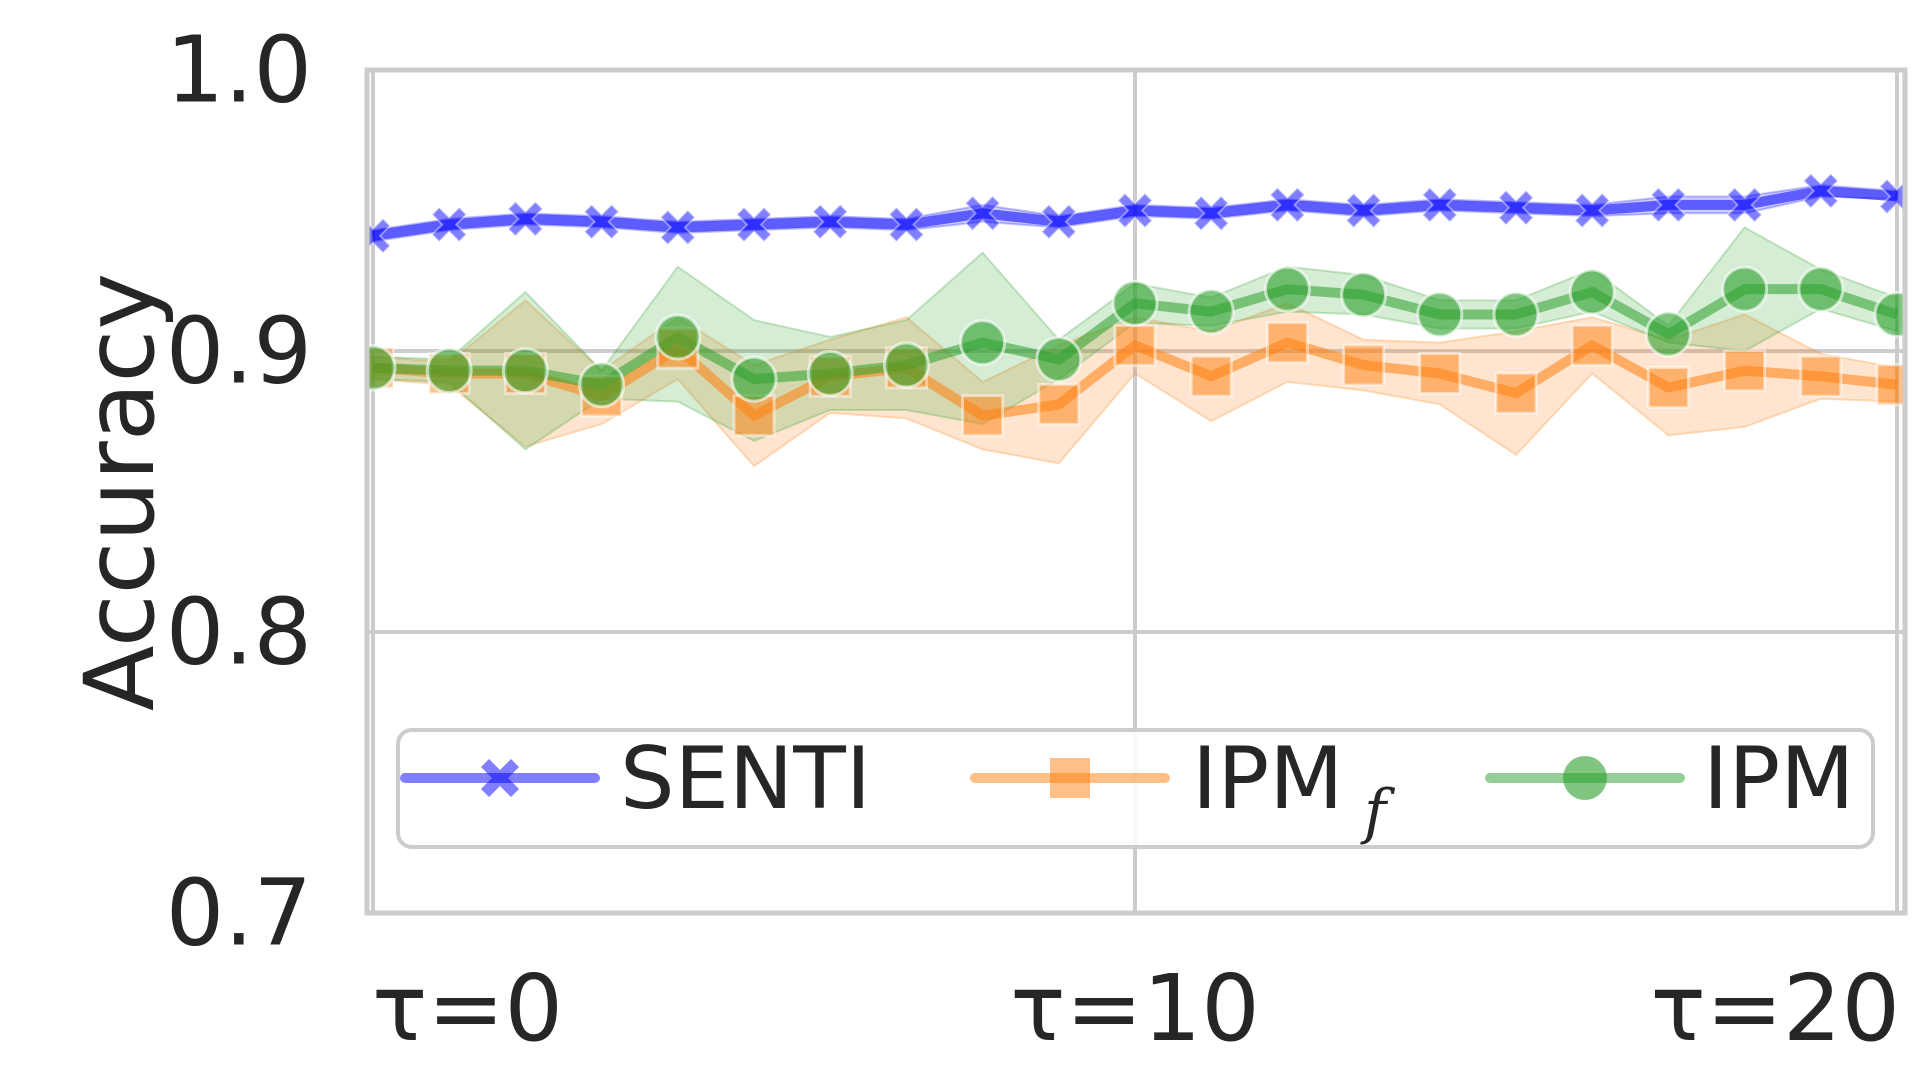 Image resolution: width=1925 pixels, height=1092 pixels. What do you see at coordinates (467, 1008) in the screenshot?
I see `x-tick-label: τ=0` at bounding box center [467, 1008].